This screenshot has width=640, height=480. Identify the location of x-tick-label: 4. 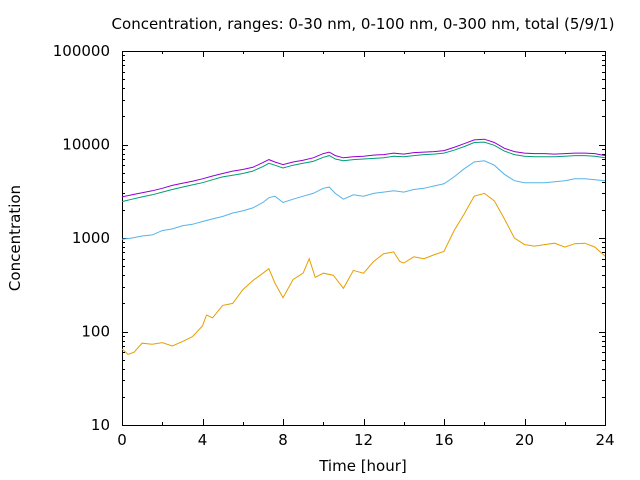
(203, 440).